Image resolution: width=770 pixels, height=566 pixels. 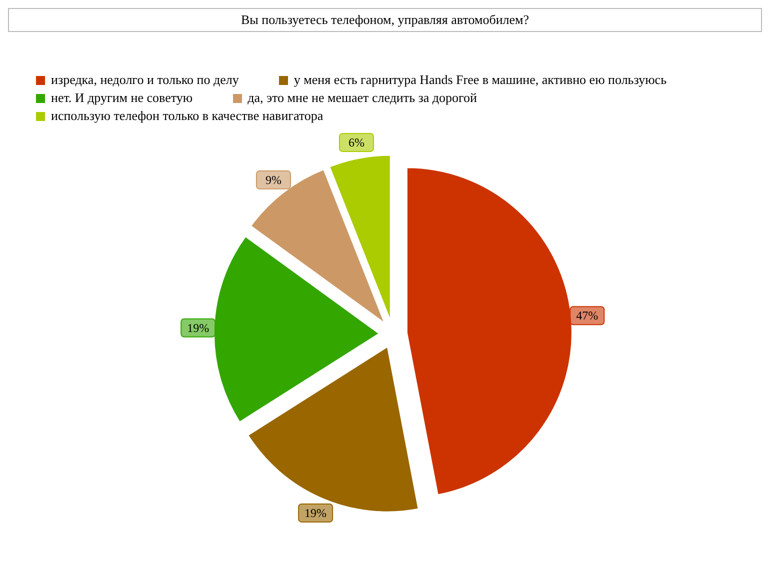 I want to click on data-label: 9%, so click(x=273, y=179).